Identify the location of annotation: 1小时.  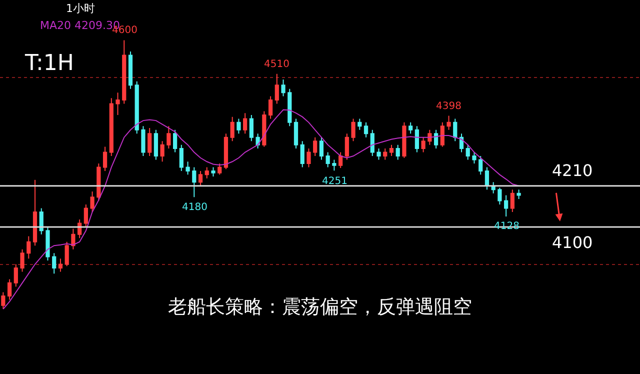
(80, 8).